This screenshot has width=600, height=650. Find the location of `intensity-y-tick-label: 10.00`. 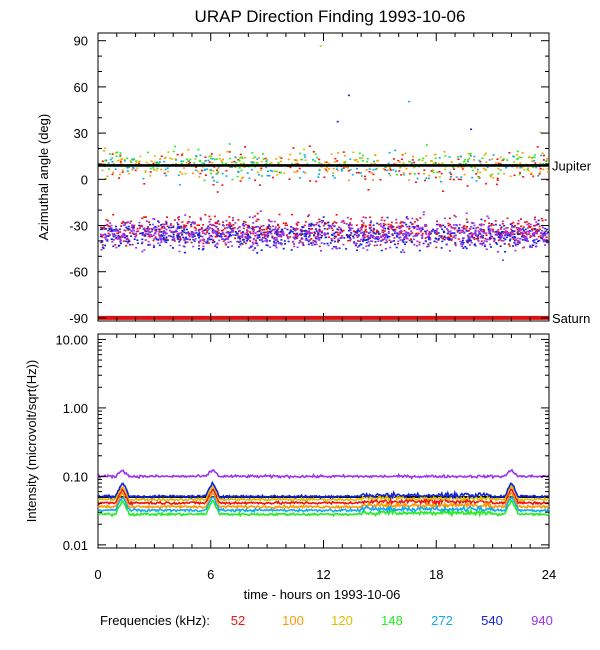

intensity-y-tick-label: 10.00 is located at coordinates (71, 339).